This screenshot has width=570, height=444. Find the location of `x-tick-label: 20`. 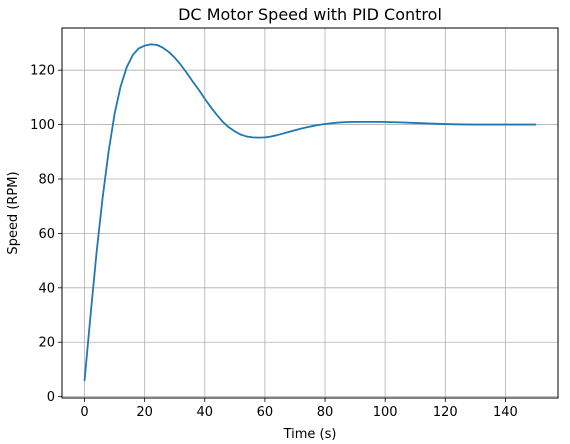

x-tick-label: 20 is located at coordinates (144, 412).